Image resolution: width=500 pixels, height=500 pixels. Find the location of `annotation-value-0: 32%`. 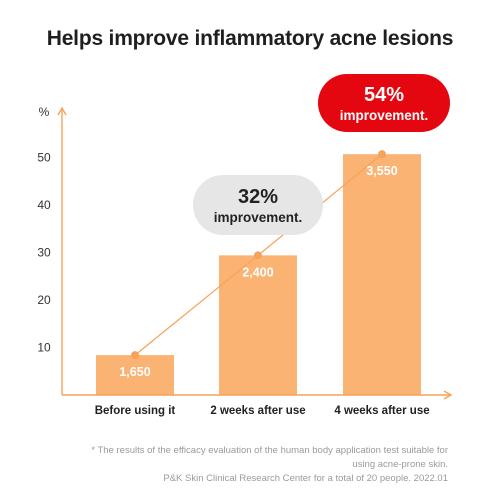

annotation-value-0: 32% is located at coordinates (258, 197).